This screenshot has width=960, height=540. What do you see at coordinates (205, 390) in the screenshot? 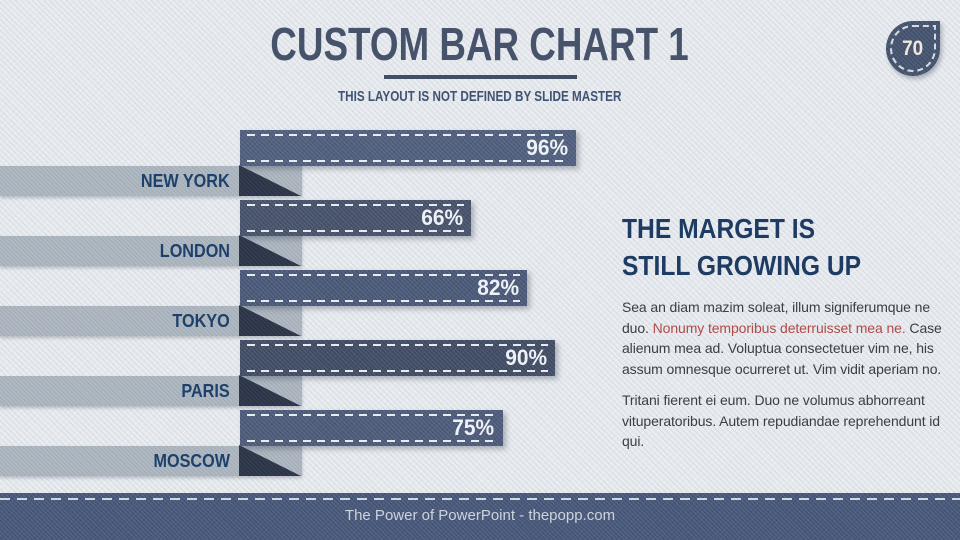
I see `category-label: PARIS` at bounding box center [205, 390].